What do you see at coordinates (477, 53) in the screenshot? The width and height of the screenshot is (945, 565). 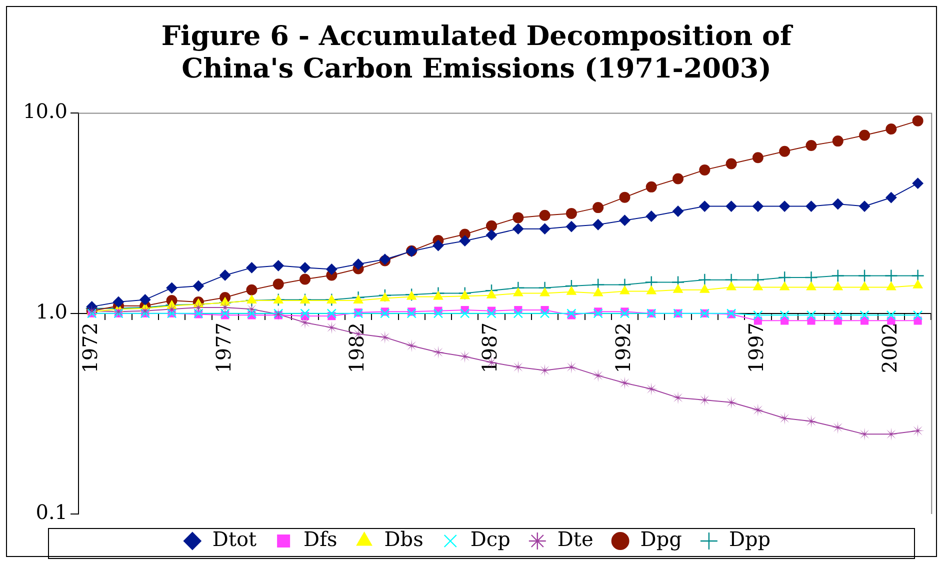 I see `chart-title: Figure 6 - Accumulated Decomposition of China's Carbon Emissions (1971-2003)` at bounding box center [477, 53].